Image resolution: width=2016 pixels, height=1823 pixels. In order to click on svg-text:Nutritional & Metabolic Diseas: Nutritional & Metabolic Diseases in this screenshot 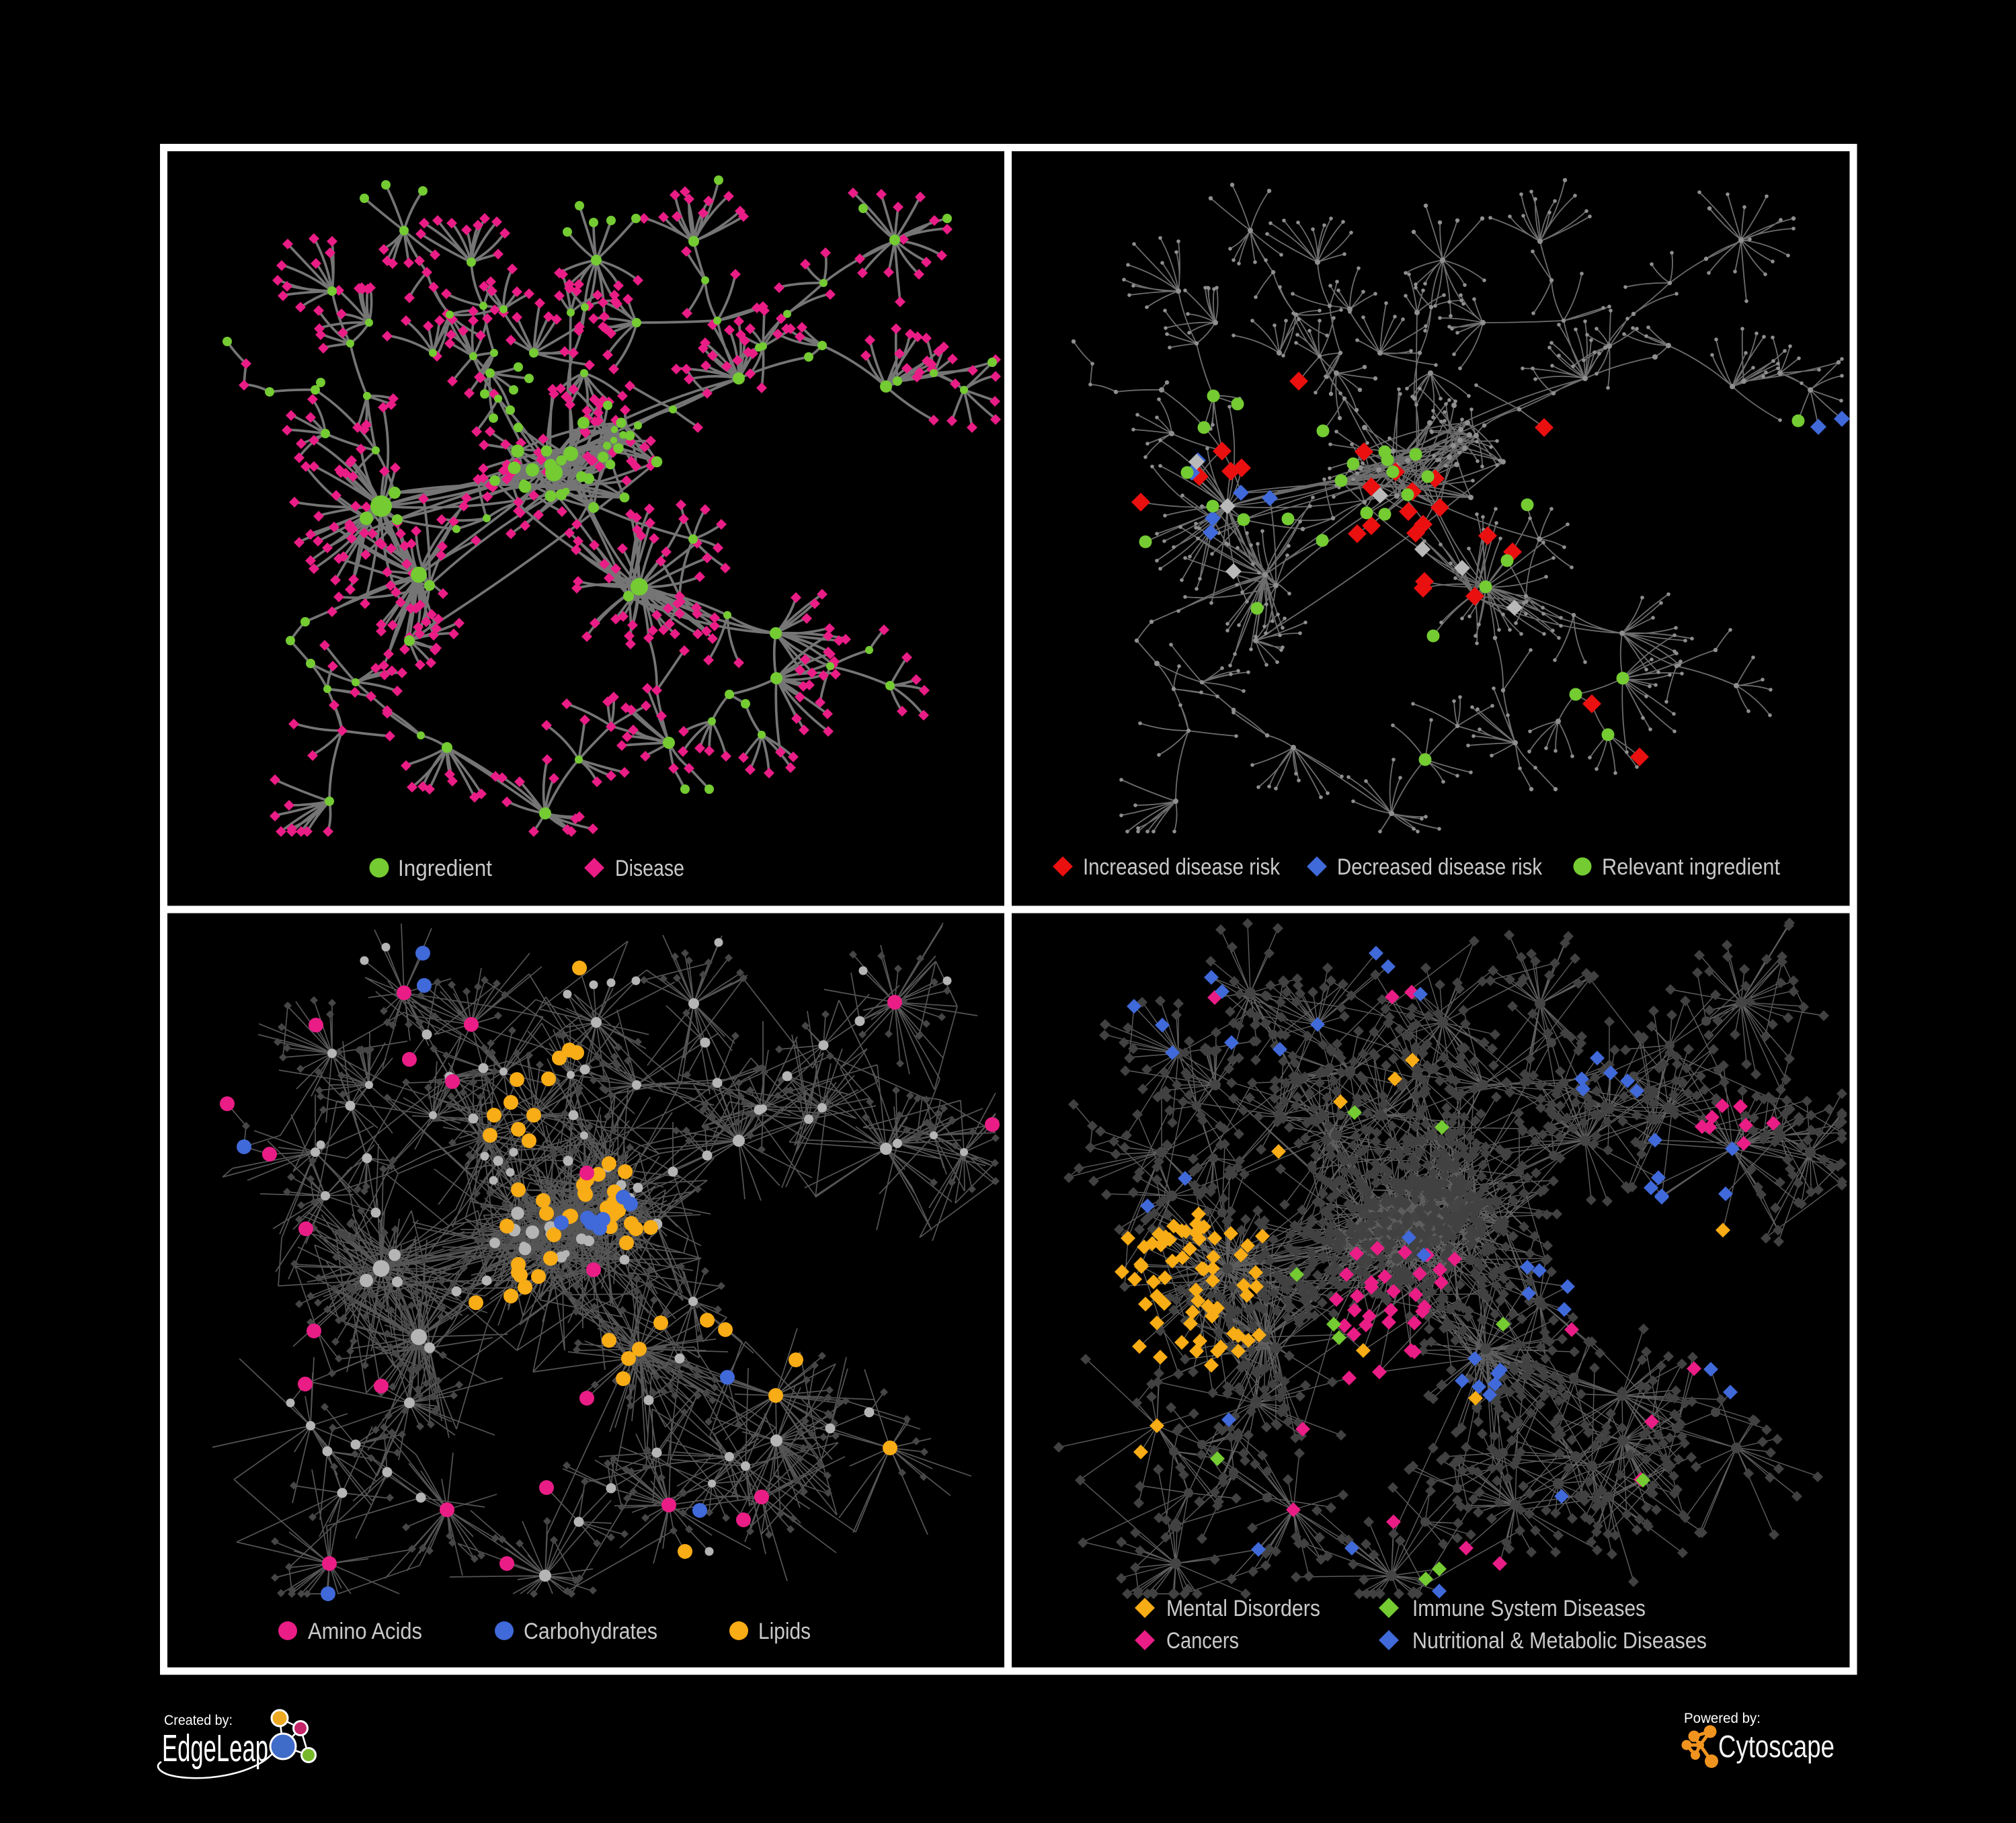, I will do `click(1559, 1641)`.